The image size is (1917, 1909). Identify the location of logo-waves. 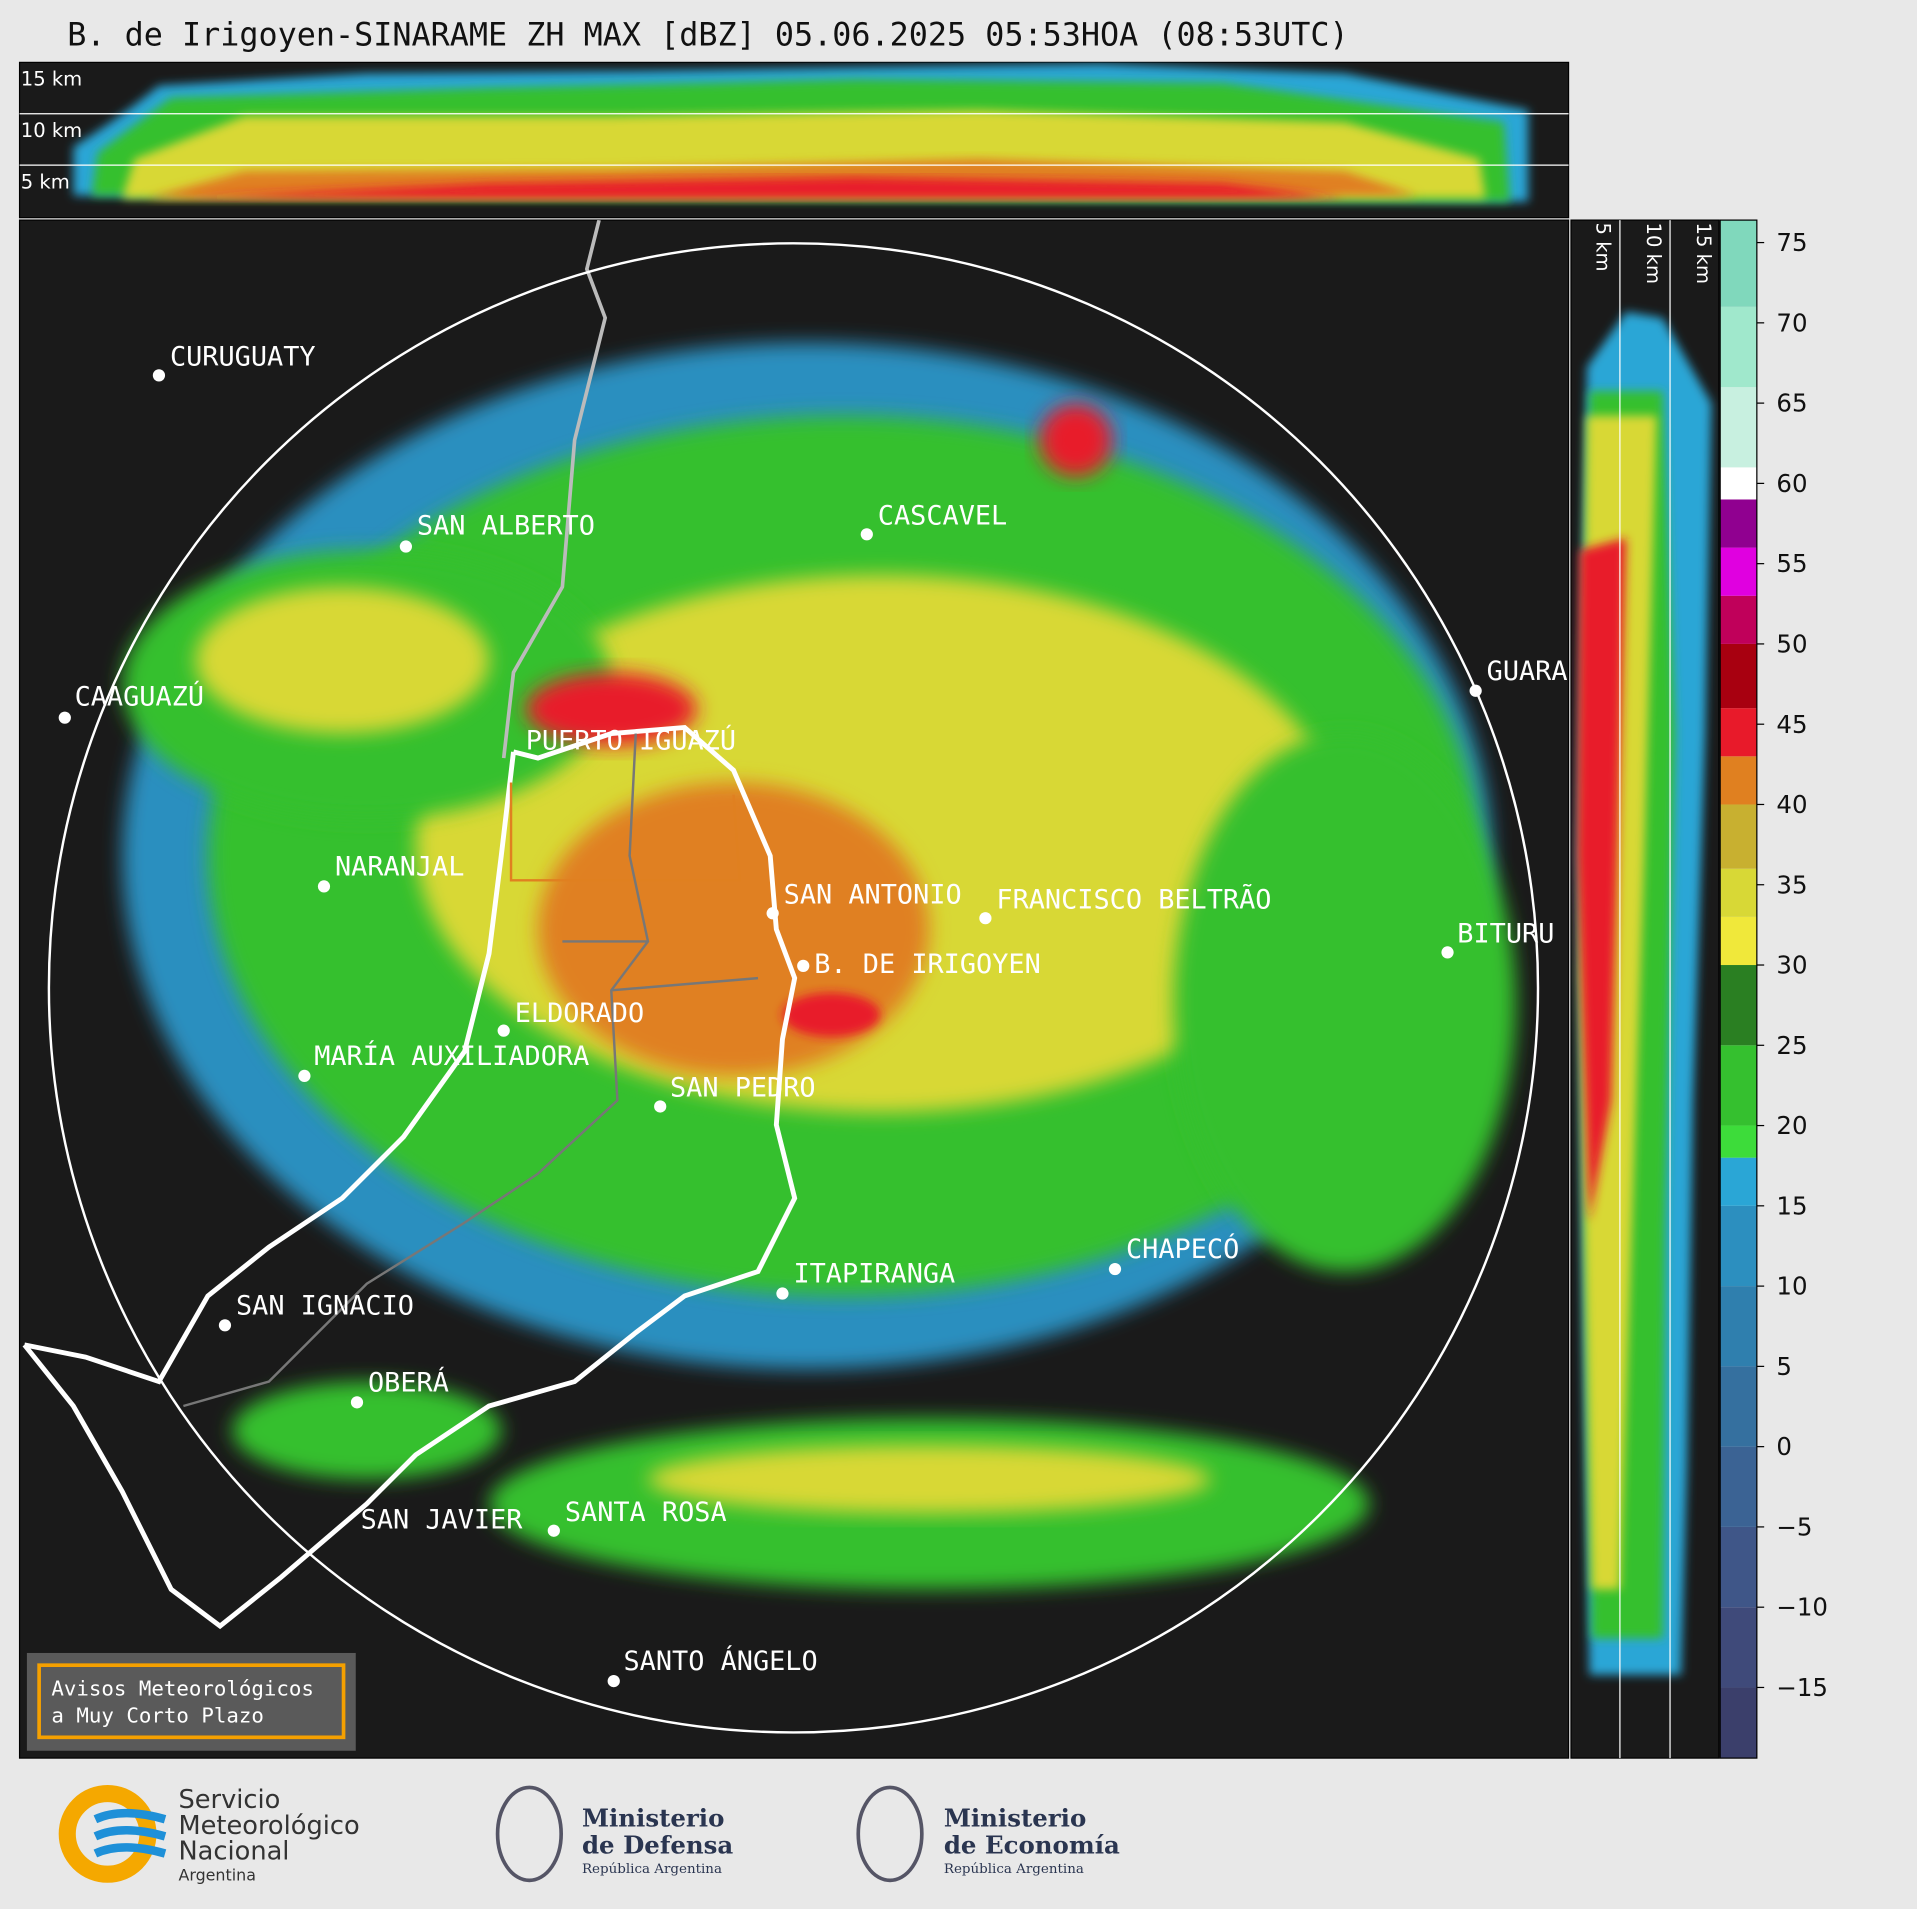
(130, 1833).